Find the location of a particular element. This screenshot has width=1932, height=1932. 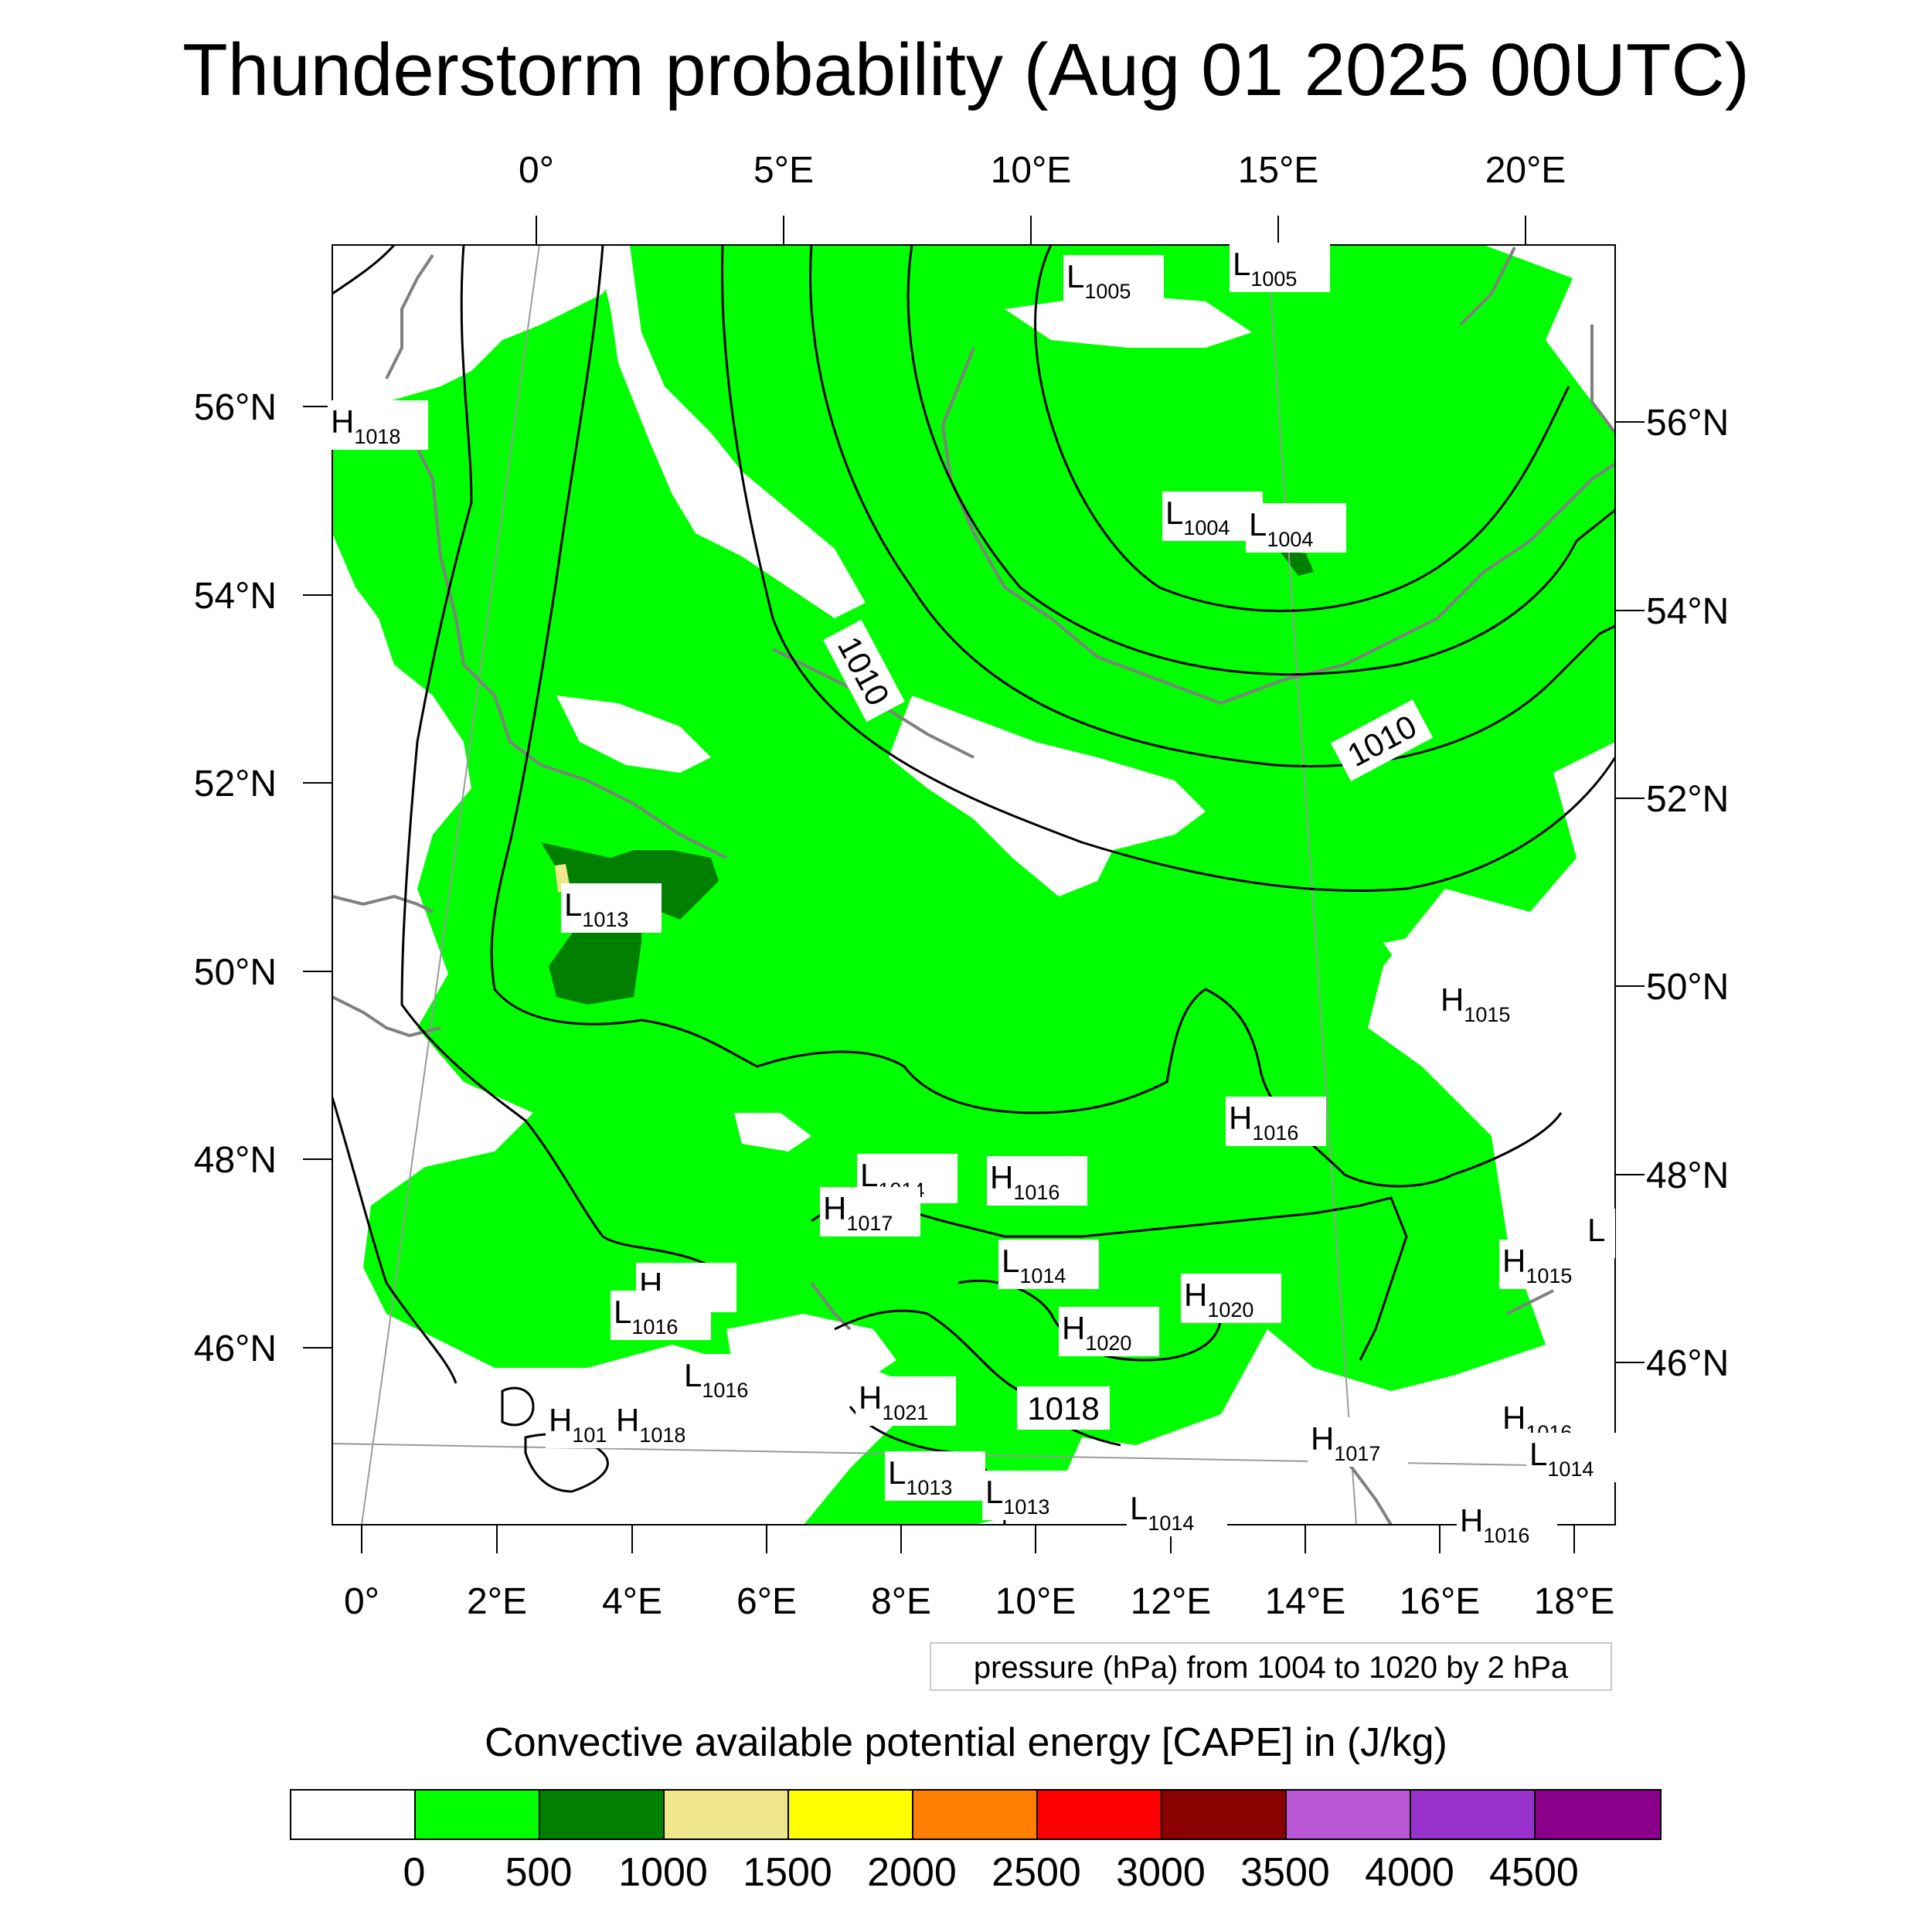

colorbar-label: 4000 is located at coordinates (1410, 1872).